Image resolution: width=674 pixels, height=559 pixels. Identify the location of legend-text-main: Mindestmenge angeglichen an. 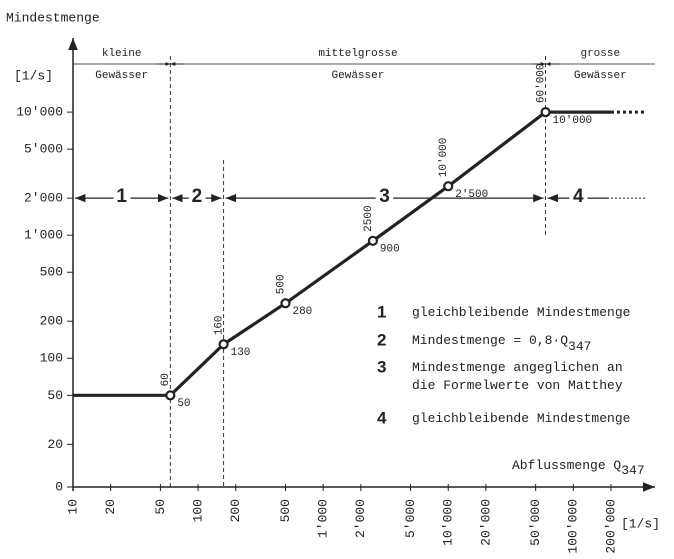
(517, 367).